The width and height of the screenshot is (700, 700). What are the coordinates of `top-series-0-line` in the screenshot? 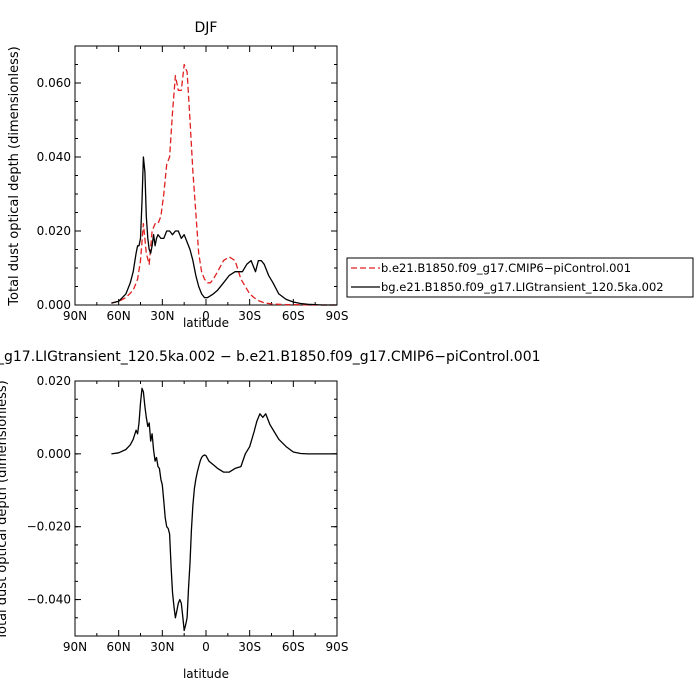 It's located at (224, 184).